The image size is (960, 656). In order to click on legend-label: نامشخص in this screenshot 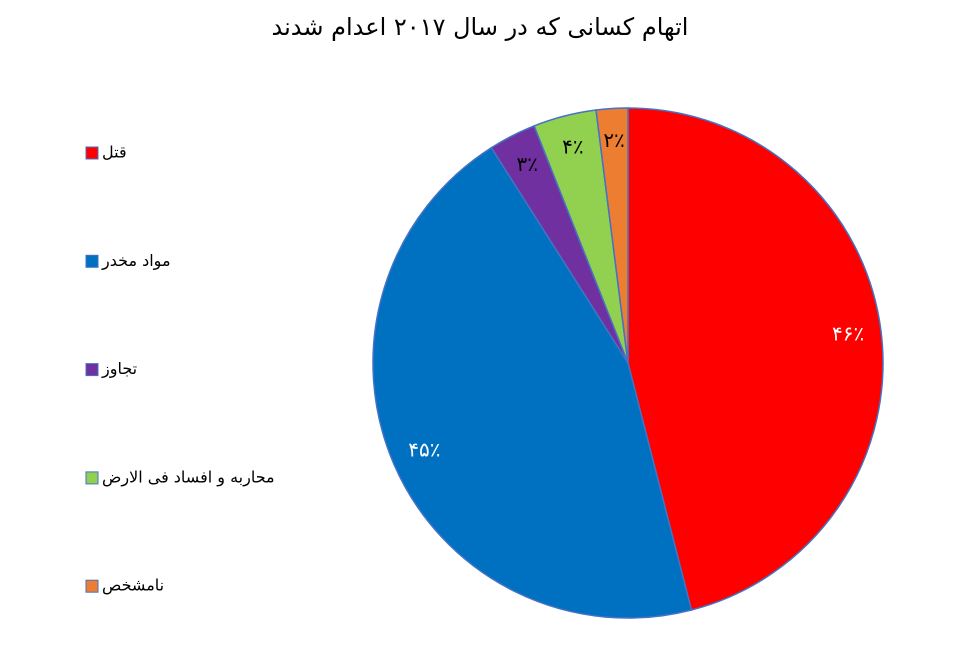, I will do `click(133, 586)`.